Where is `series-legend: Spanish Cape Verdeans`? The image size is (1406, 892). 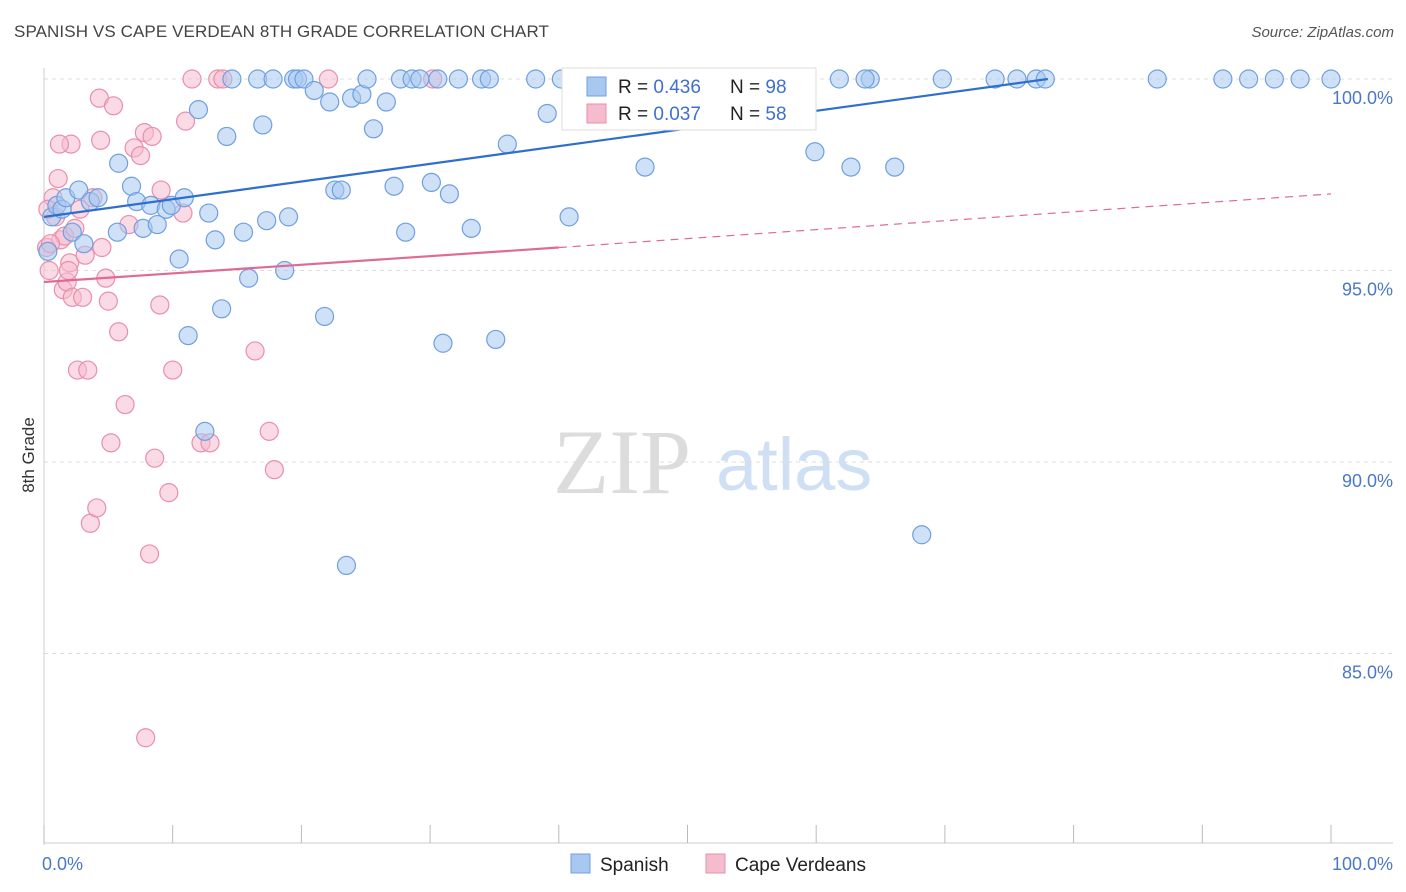
series-legend: Spanish Cape Verdeans is located at coordinates (718, 864).